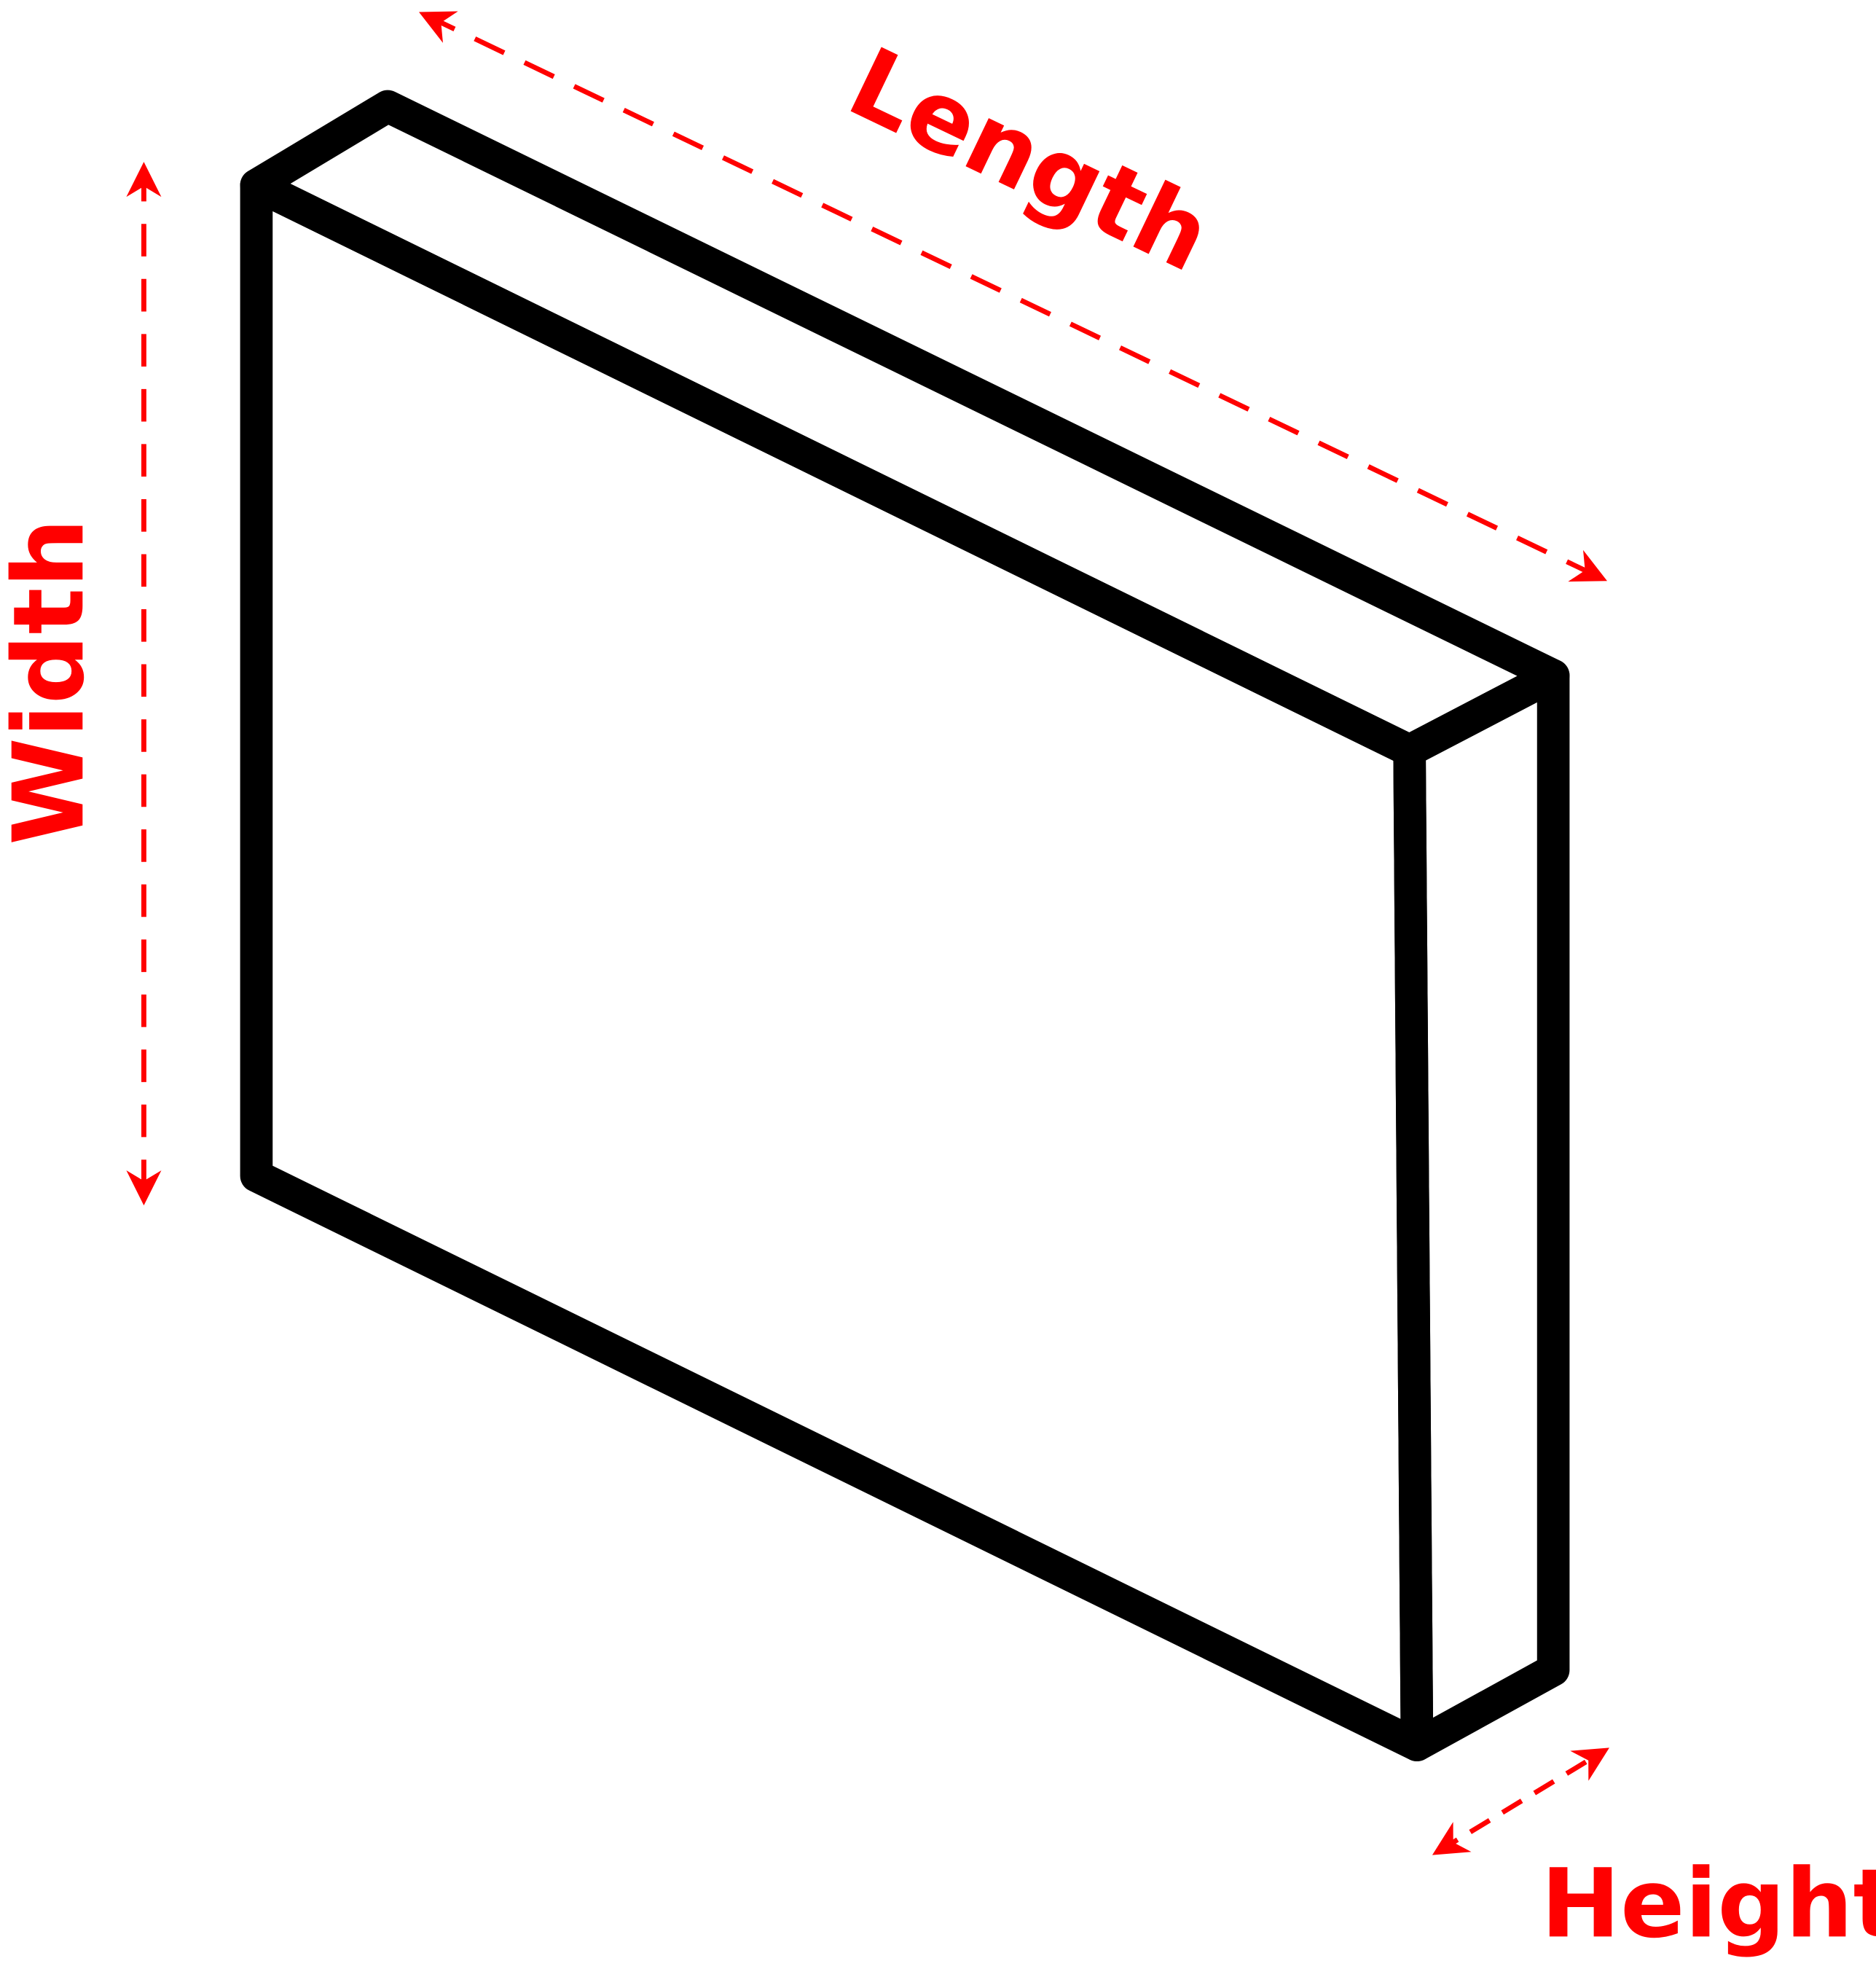 The image size is (1876, 1969). Describe the element at coordinates (1708, 1903) in the screenshot. I see `height-label: Height` at that location.